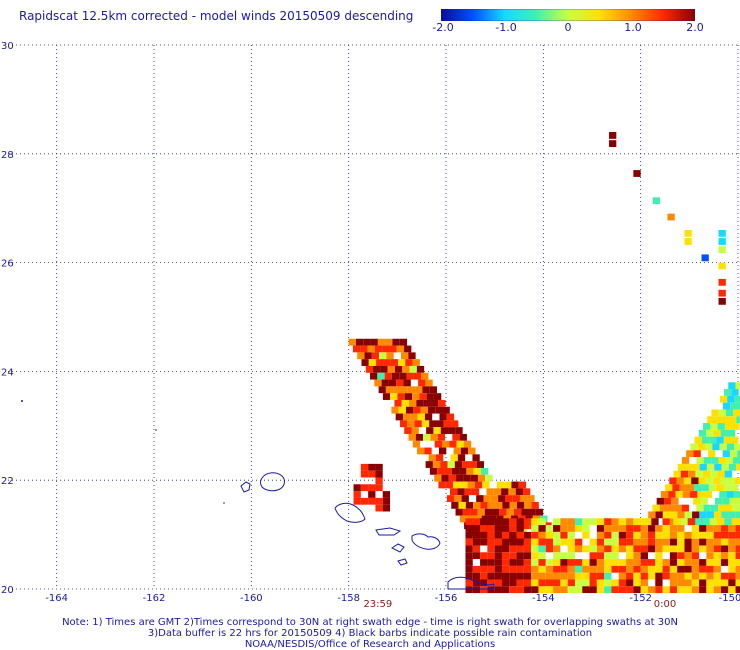  I want to click on x-tick-label: -150, so click(729, 598).